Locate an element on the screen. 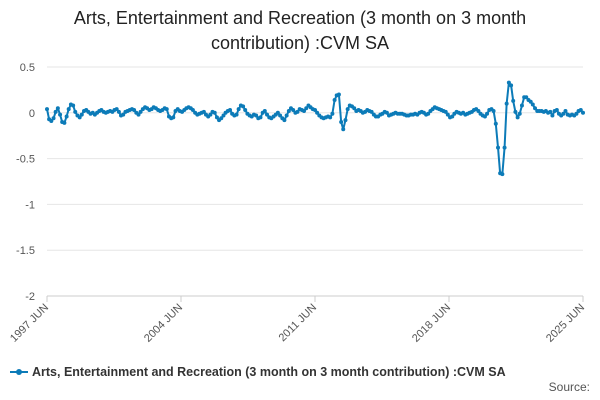 This screenshot has height=400, width=600. x-tick-label: 1997 JUN is located at coordinates (29, 323).